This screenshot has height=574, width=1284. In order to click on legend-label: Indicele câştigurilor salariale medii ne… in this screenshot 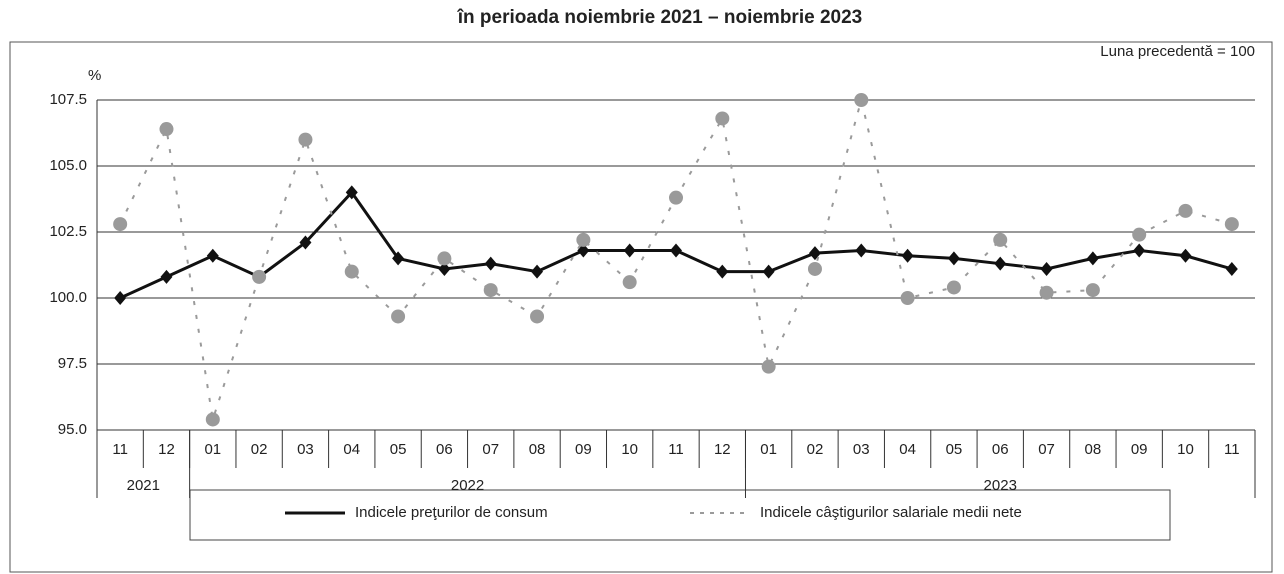, I will do `click(891, 512)`.